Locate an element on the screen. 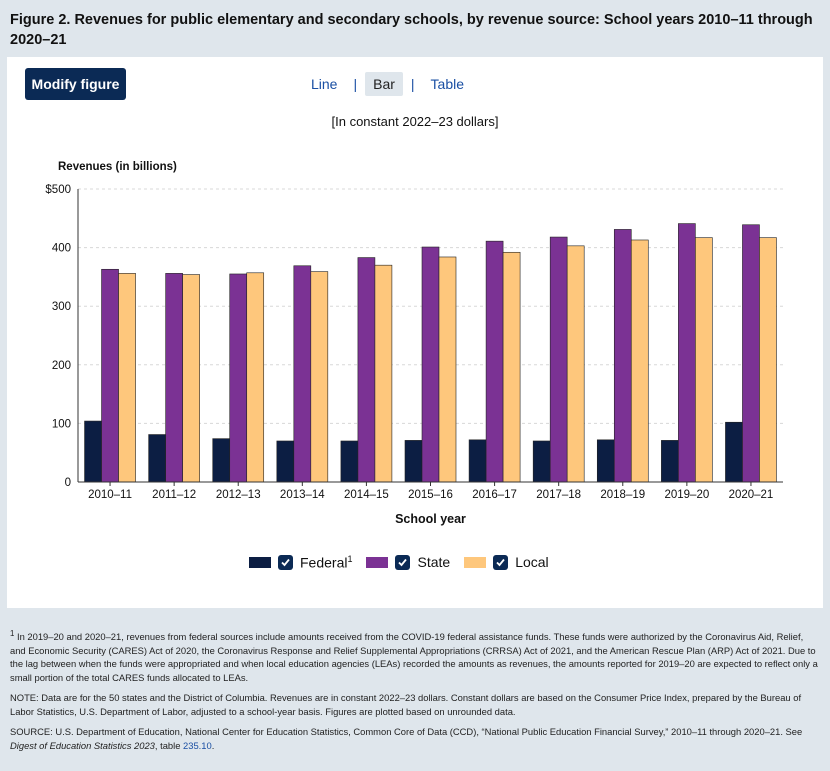  legend-item-state: State is located at coordinates (408, 562).